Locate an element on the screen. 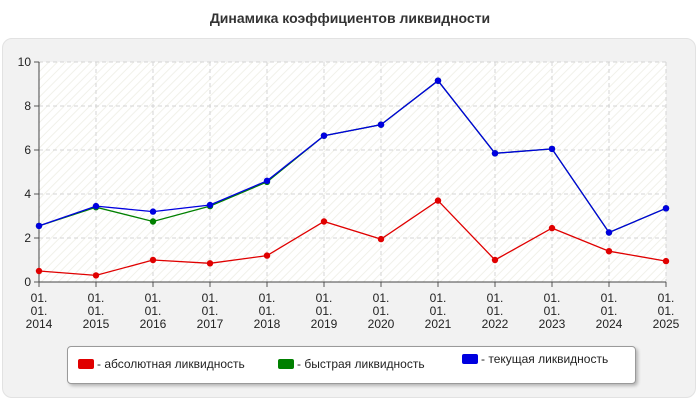 Image resolution: width=700 pixels, height=400 pixels. x-tick-label-line: 2017 is located at coordinates (210, 324).